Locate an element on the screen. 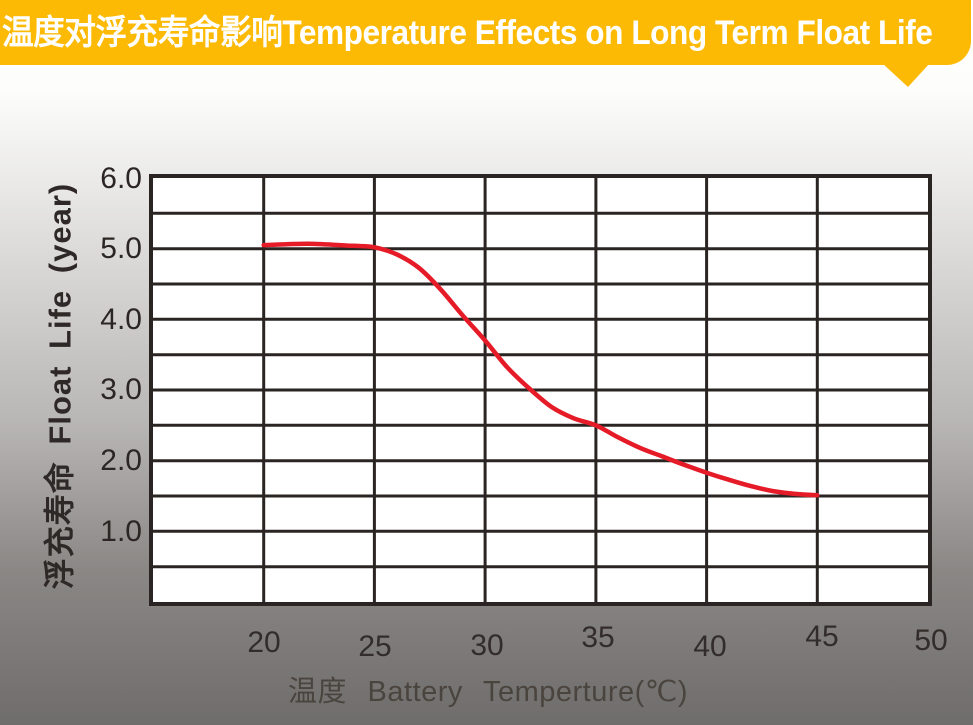 The image size is (973, 725). y-tick-3: 3.0 is located at coordinates (121, 389).